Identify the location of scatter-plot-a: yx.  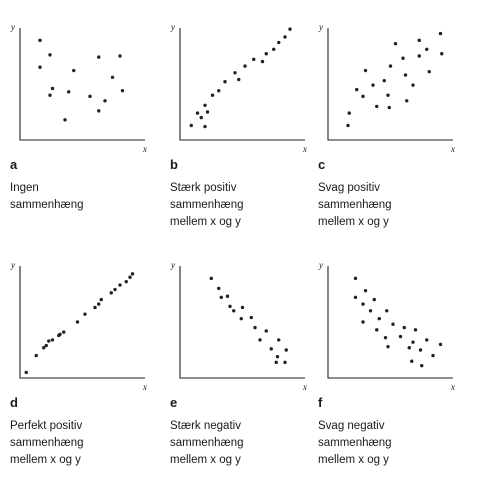
(78, 88).